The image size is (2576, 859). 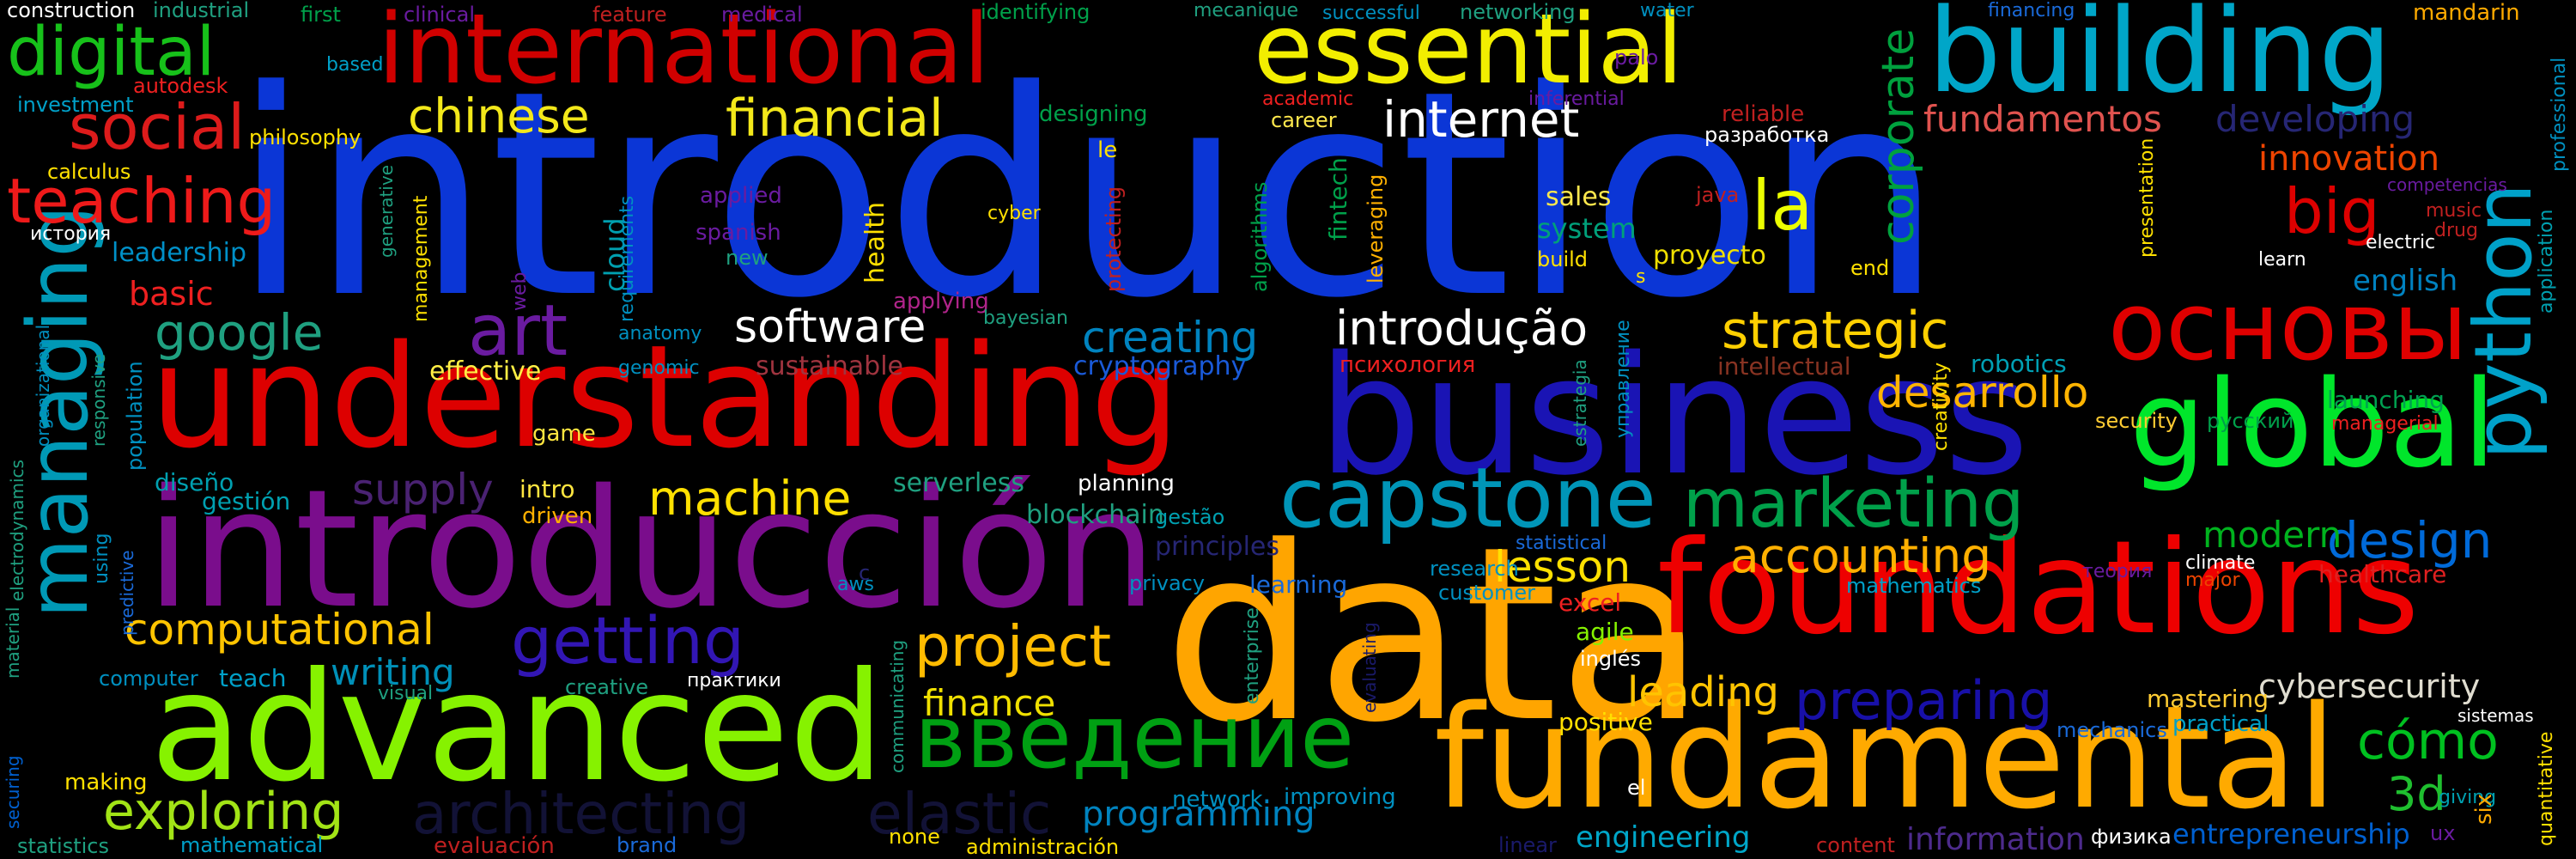 What do you see at coordinates (2559, 114) in the screenshot?
I see `word-professional: professional` at bounding box center [2559, 114].